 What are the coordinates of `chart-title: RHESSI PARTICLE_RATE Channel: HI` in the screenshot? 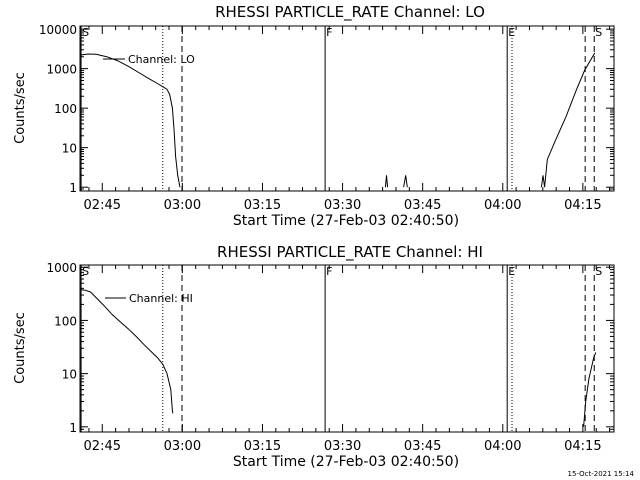 It's located at (350, 252).